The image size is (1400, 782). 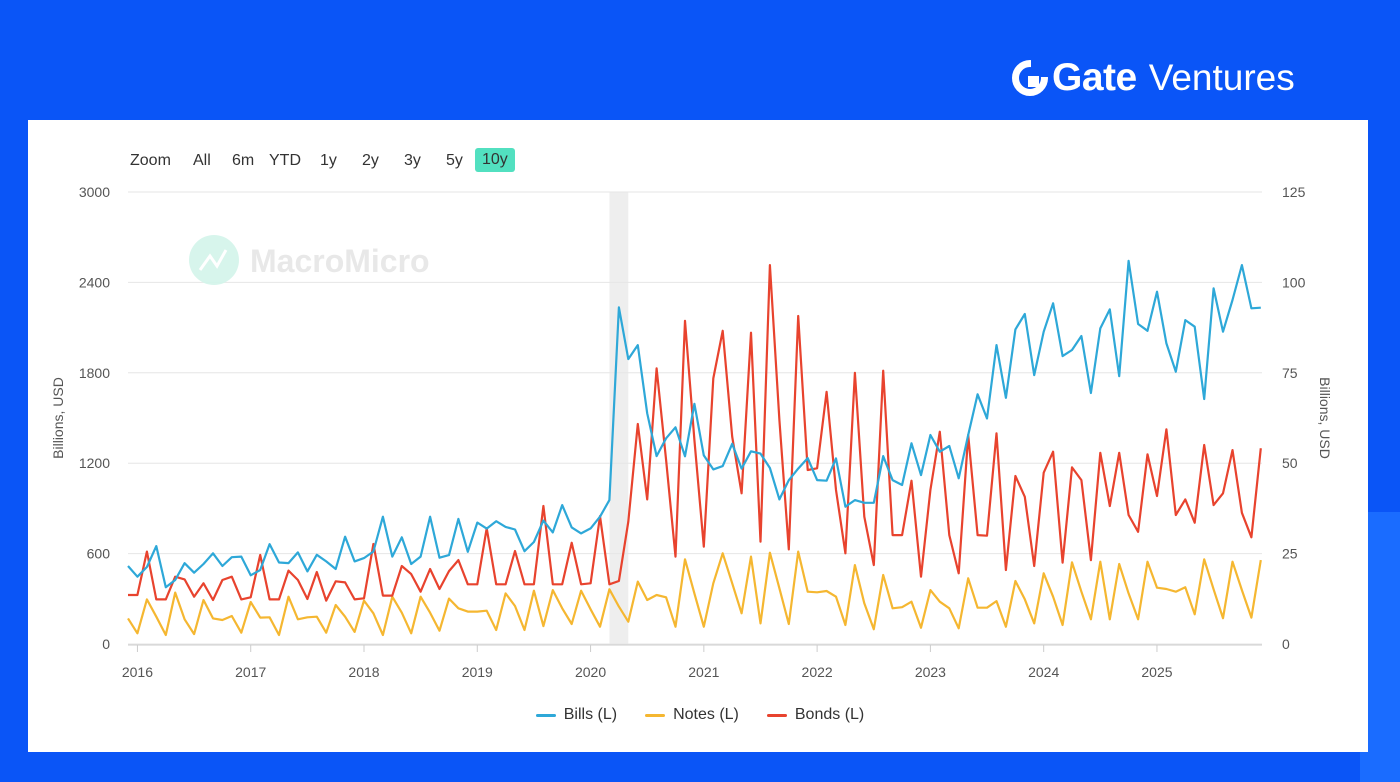 I want to click on series-line-notes, so click(x=694, y=593).